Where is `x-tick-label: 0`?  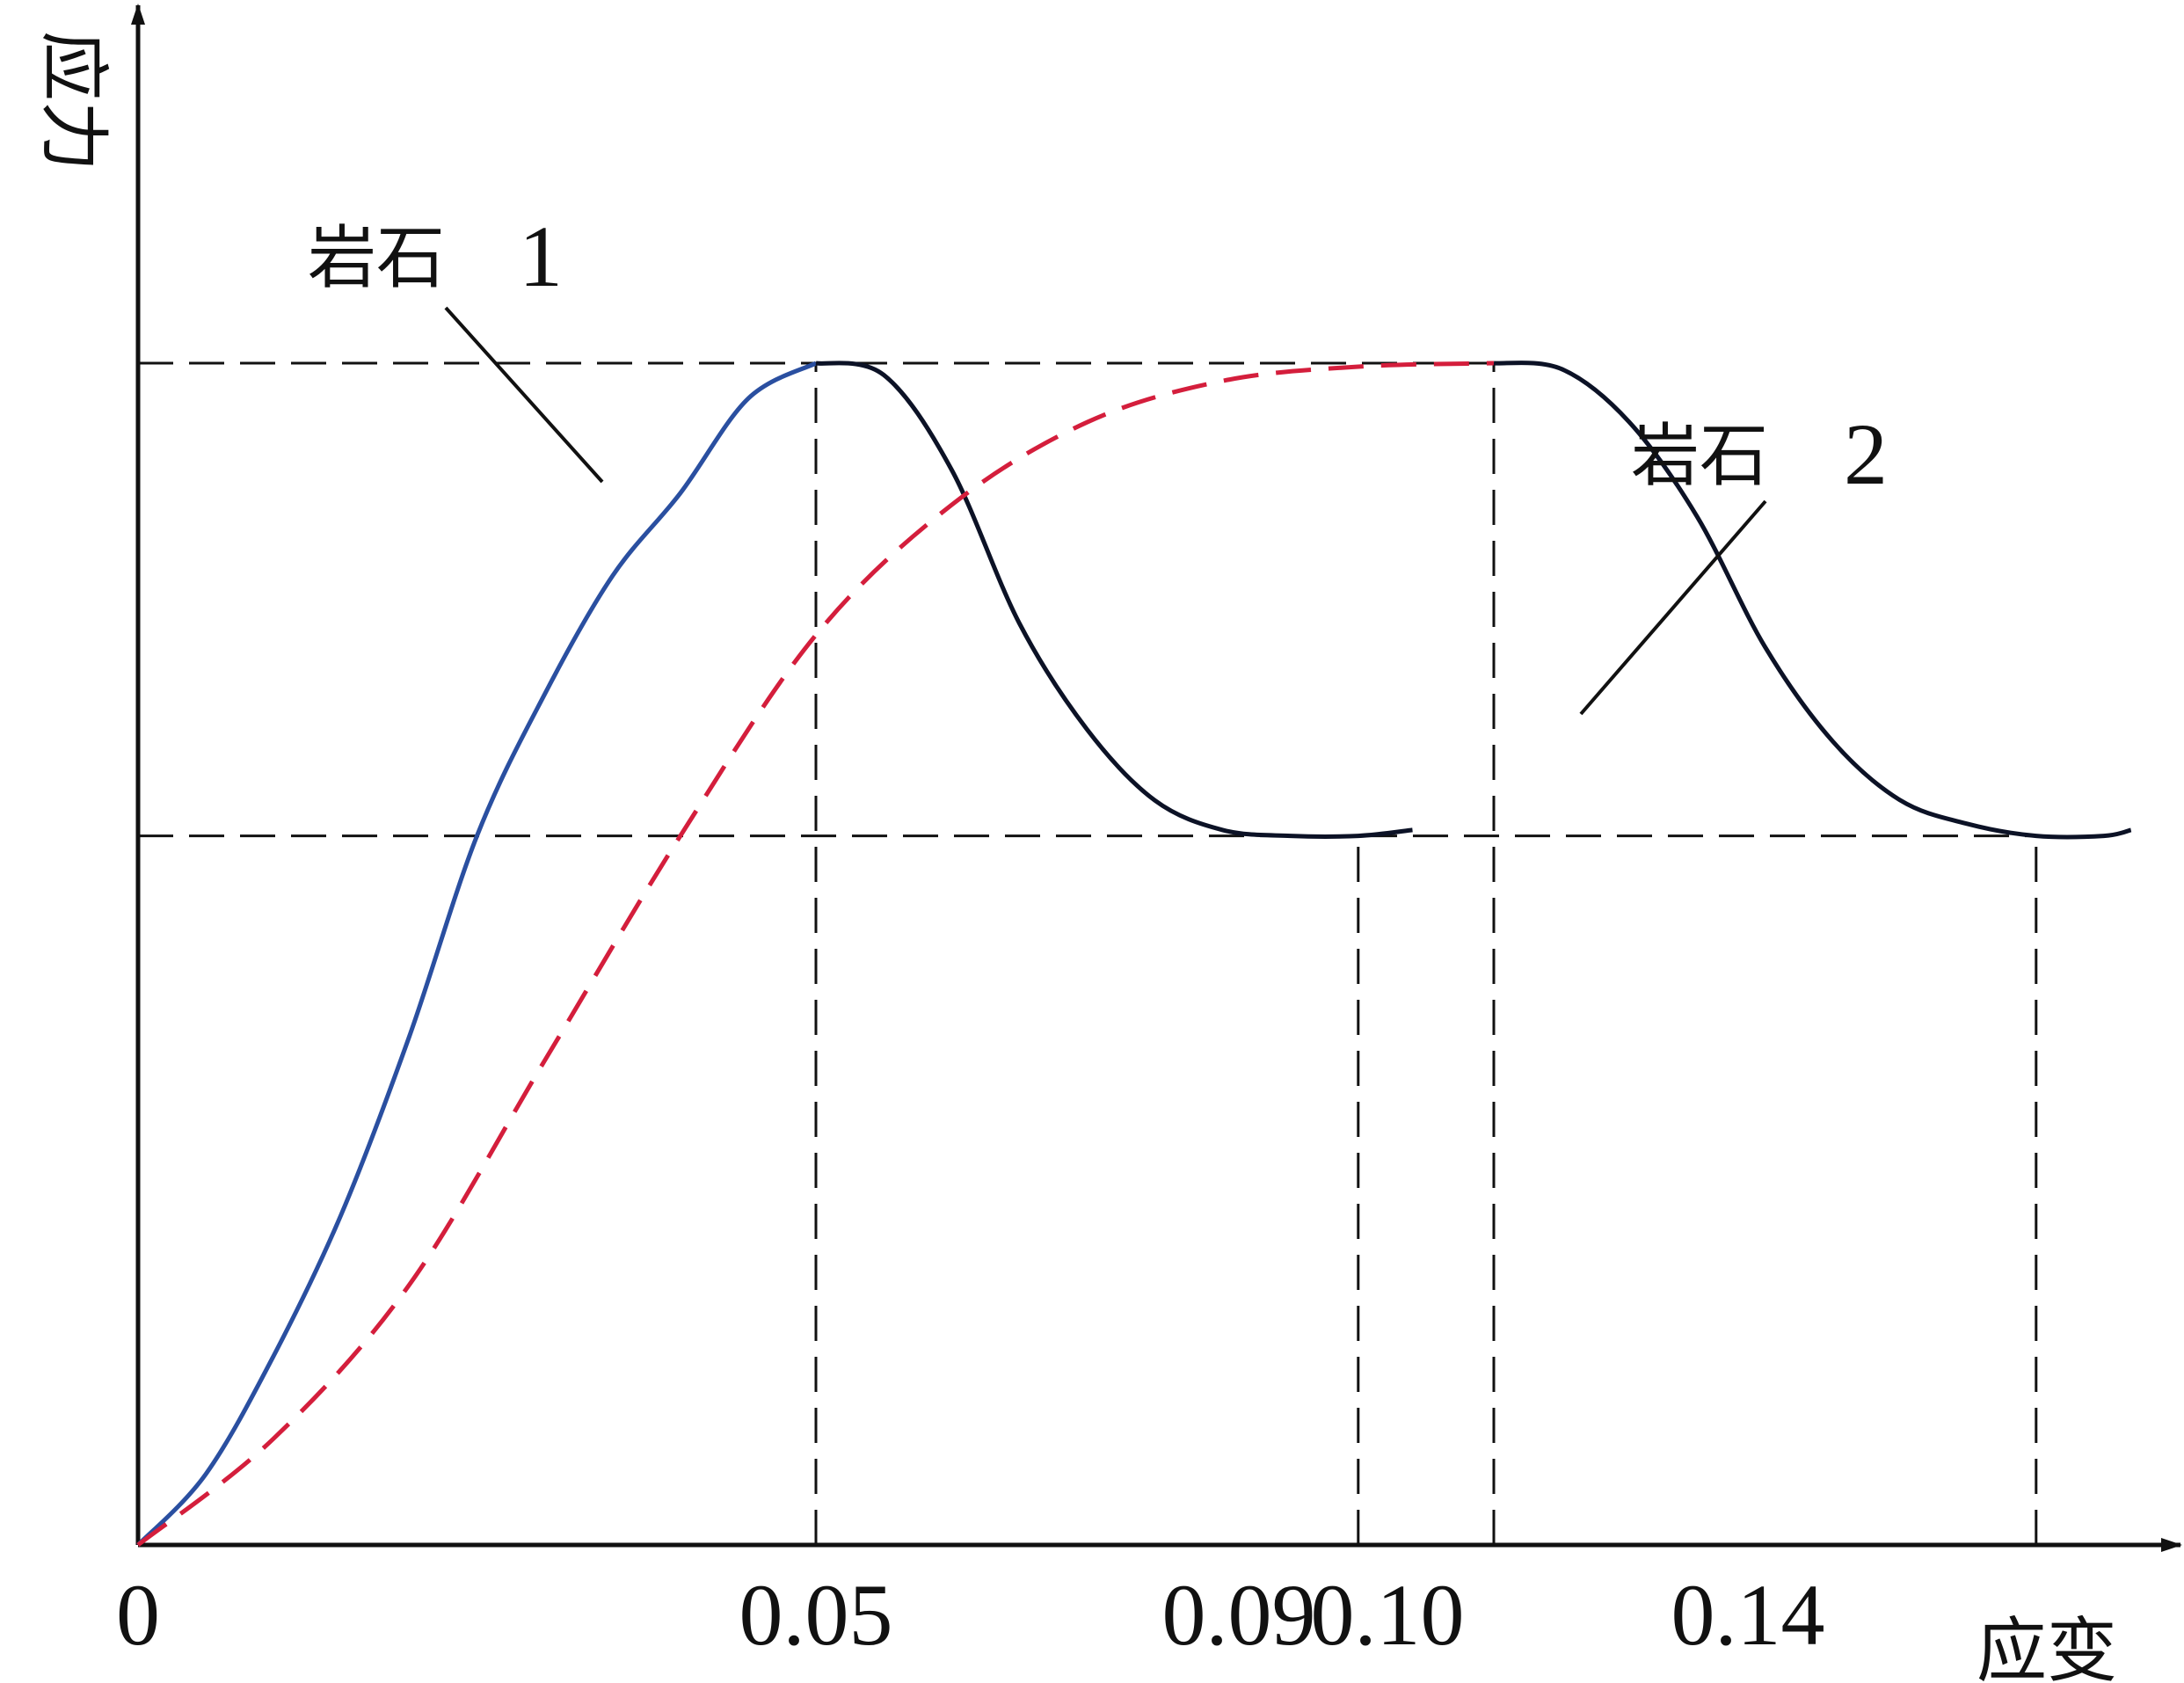
x-tick-label: 0 is located at coordinates (138, 1615).